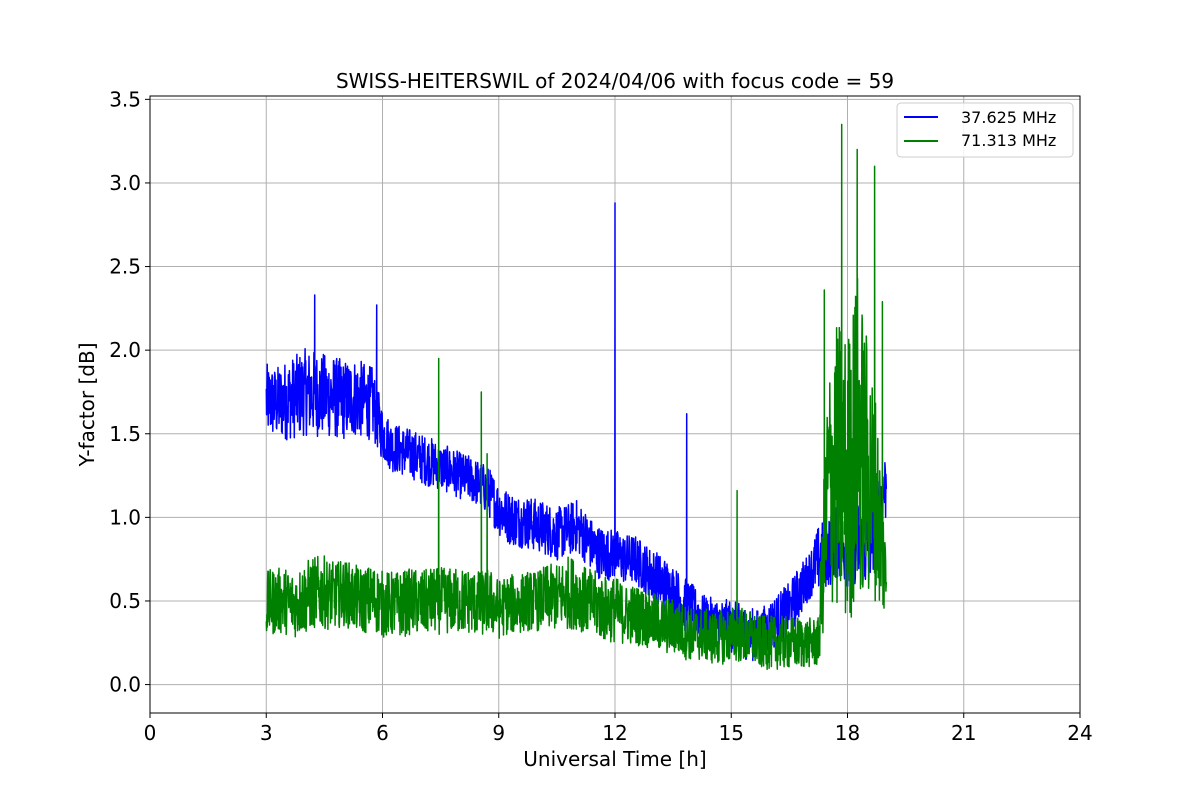  Describe the element at coordinates (614, 759) in the screenshot. I see `x-axis-label: Universal Time [h]` at that location.